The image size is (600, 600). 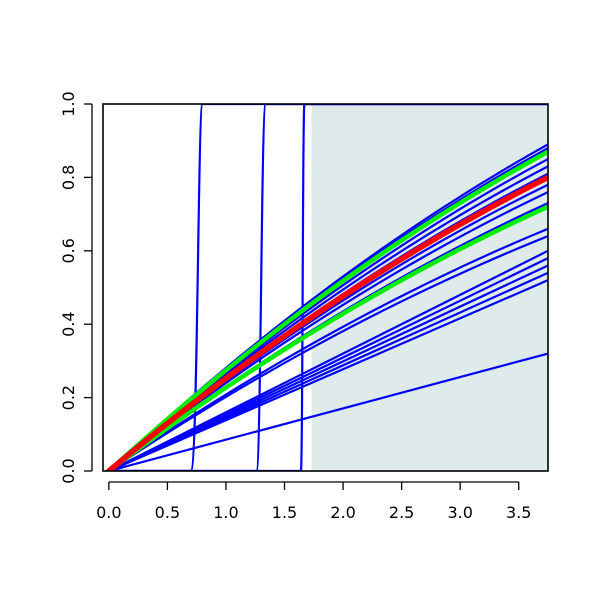 I want to click on y-tick-label: 0.8, so click(x=68, y=177).